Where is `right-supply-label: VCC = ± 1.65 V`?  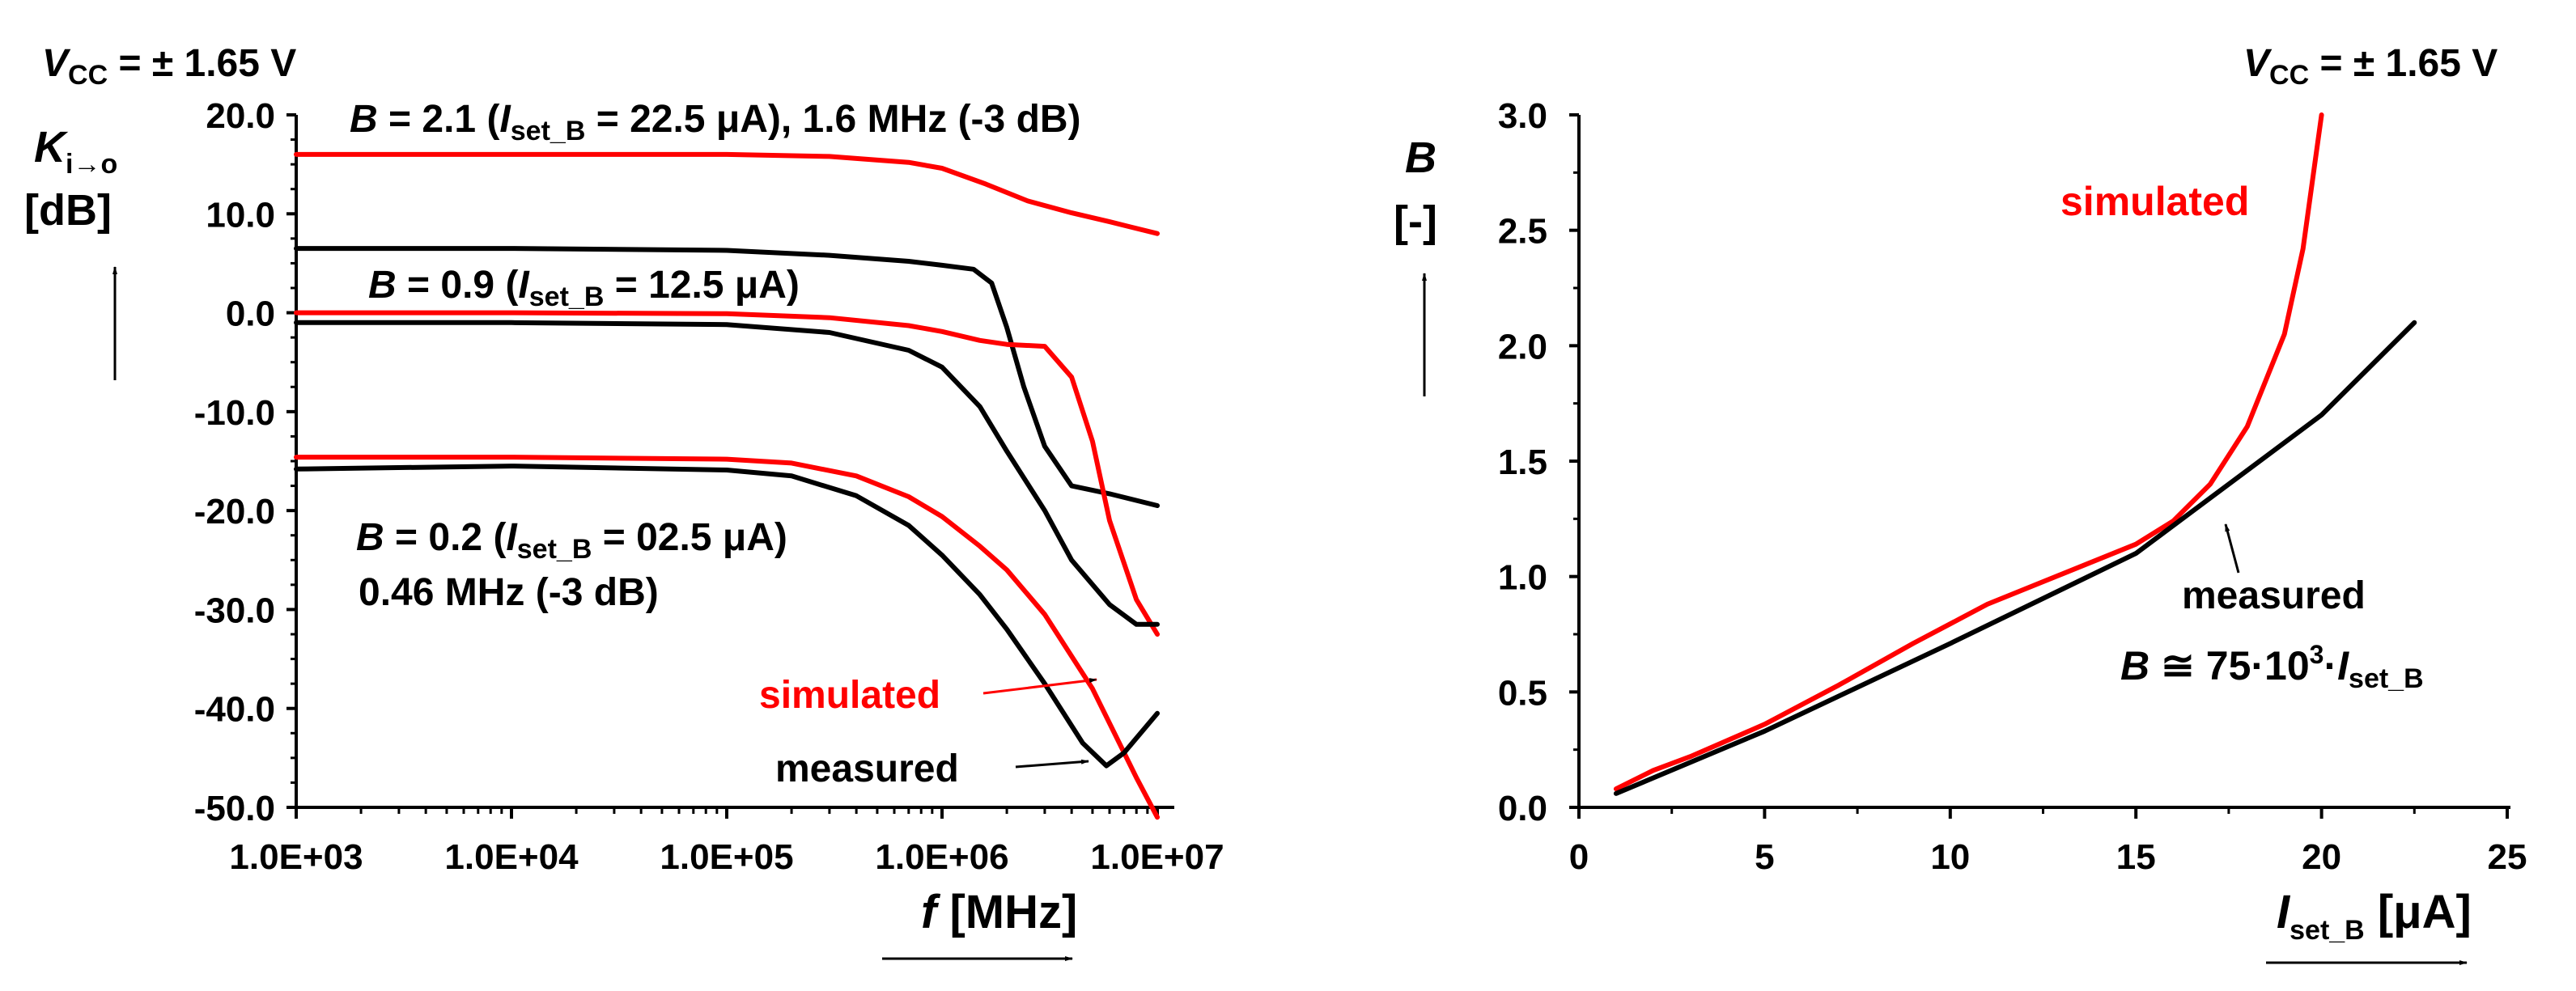
right-supply-label: VCC = ± 1.65 V is located at coordinates (2370, 66).